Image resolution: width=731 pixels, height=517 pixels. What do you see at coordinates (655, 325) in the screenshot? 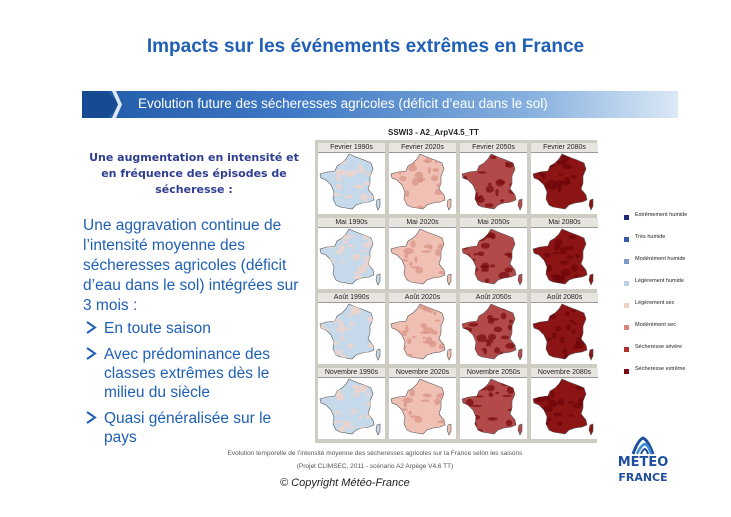
I see `legend-label: Modérément sec` at bounding box center [655, 325].